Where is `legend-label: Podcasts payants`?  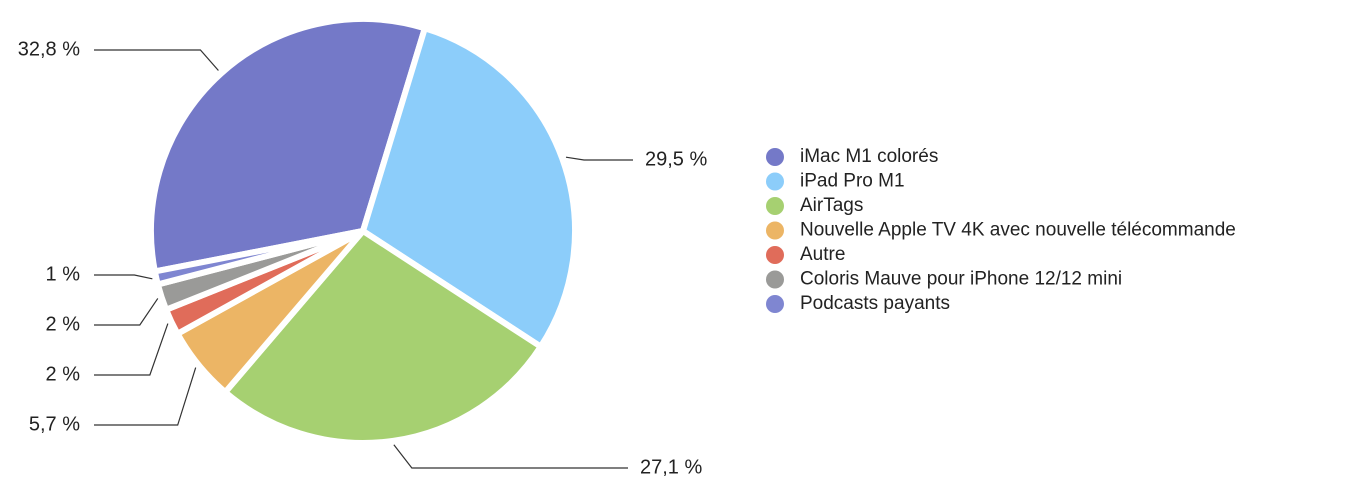
legend-label: Podcasts payants is located at coordinates (875, 303).